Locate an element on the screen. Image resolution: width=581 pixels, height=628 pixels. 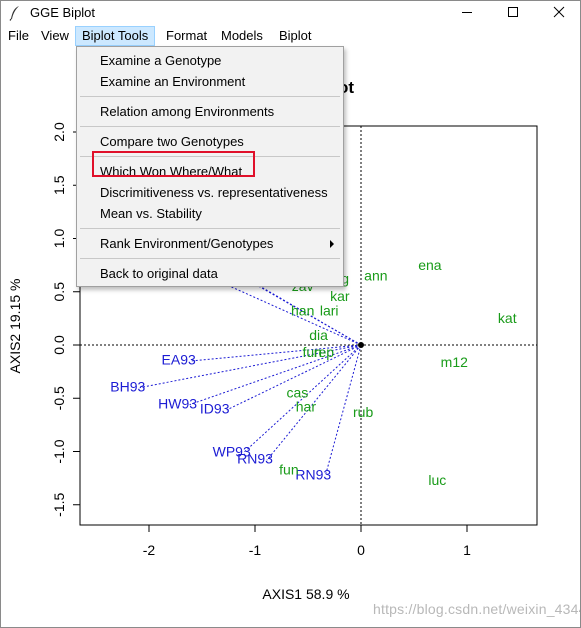
menu-item-mean-vs-stability: Mean vs. Stability is located at coordinates (151, 213).